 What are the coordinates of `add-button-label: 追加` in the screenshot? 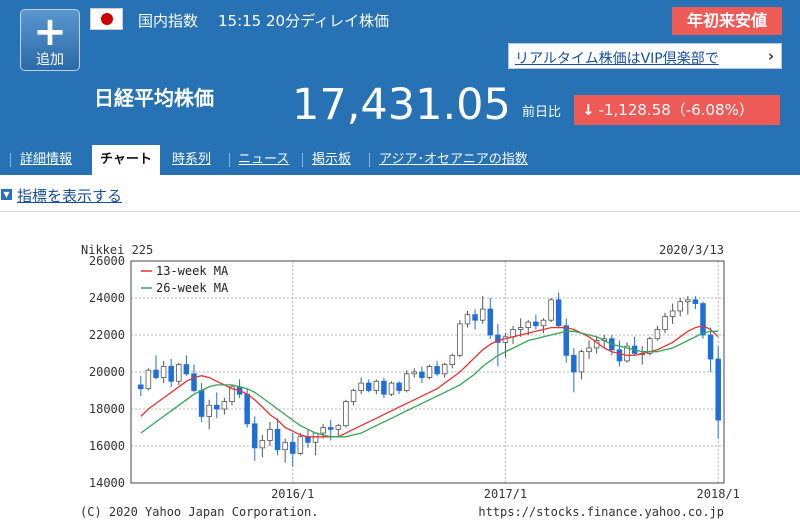 It's located at (50, 60).